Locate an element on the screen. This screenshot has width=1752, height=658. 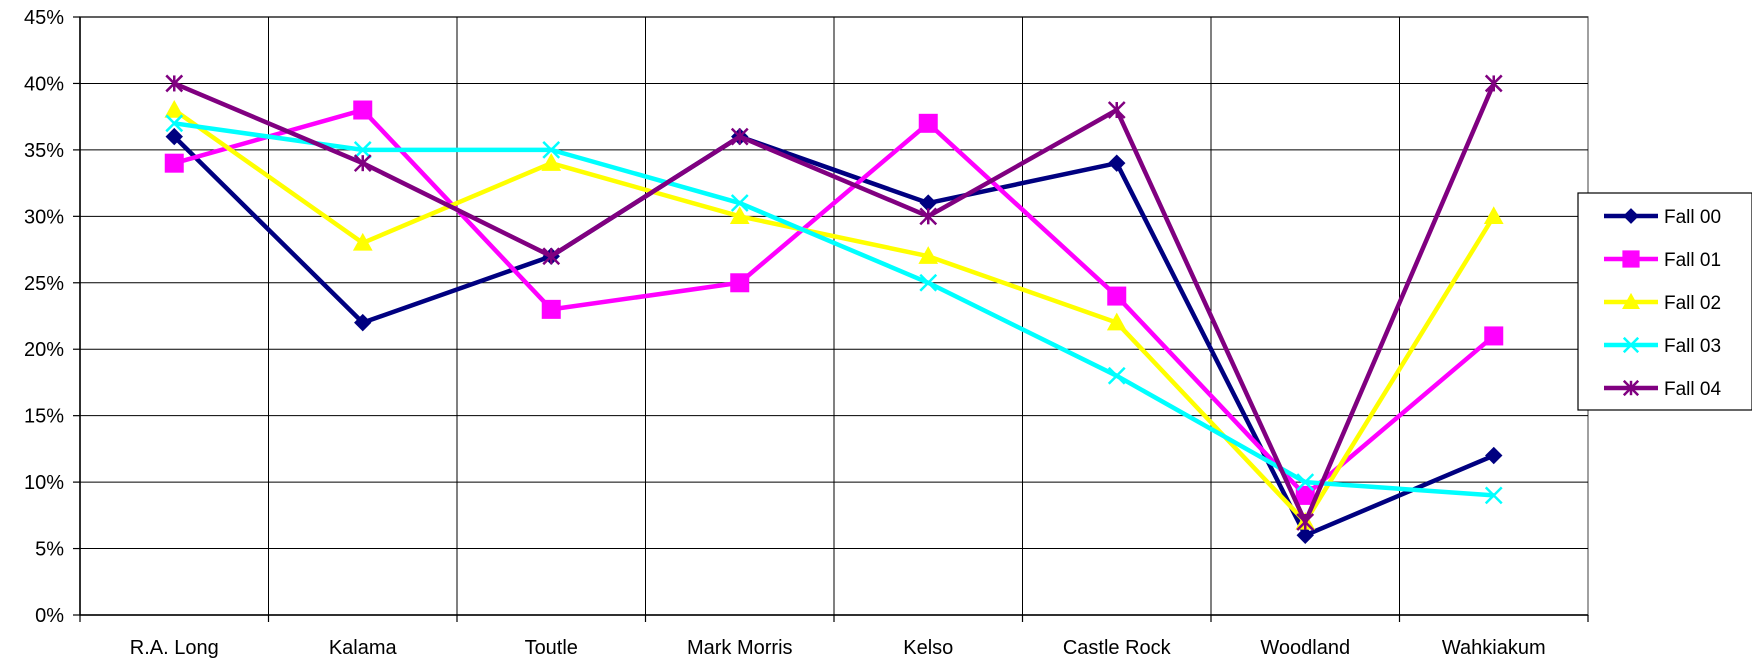
x-category-label: Castle Rock is located at coordinates (1117, 647).